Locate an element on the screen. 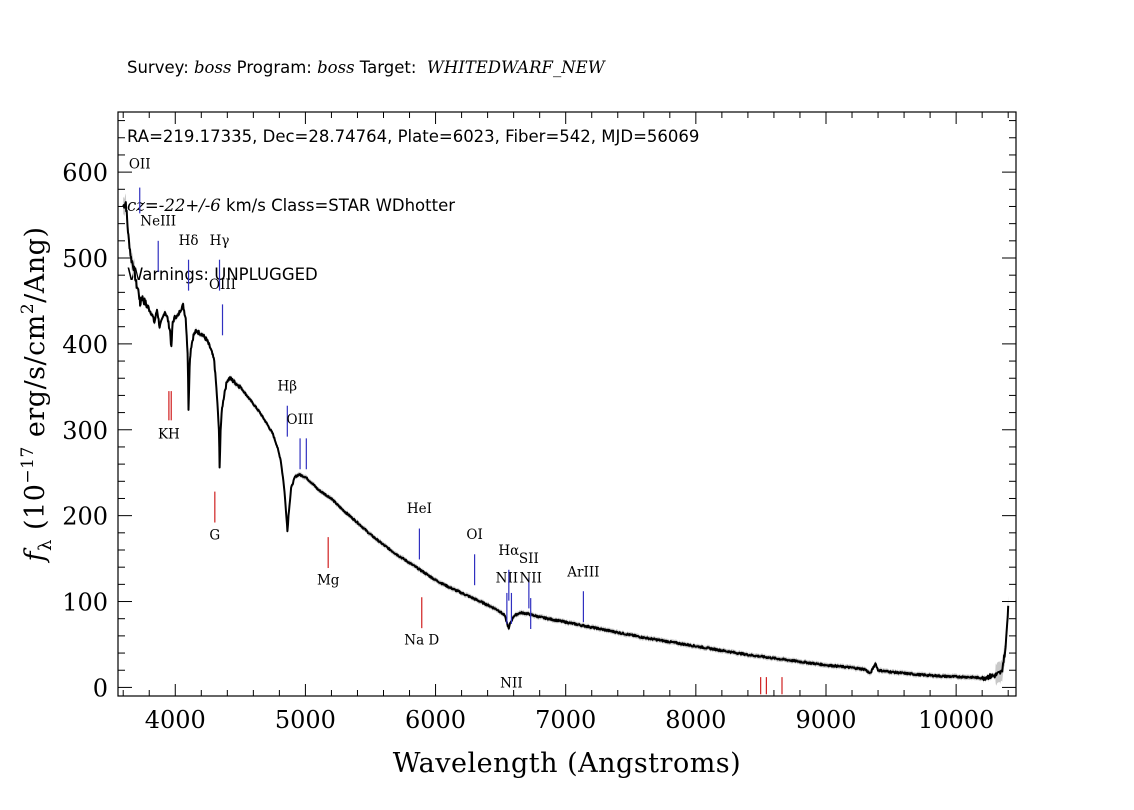  y-axis-title-exponent: 2 is located at coordinates (28, 308).